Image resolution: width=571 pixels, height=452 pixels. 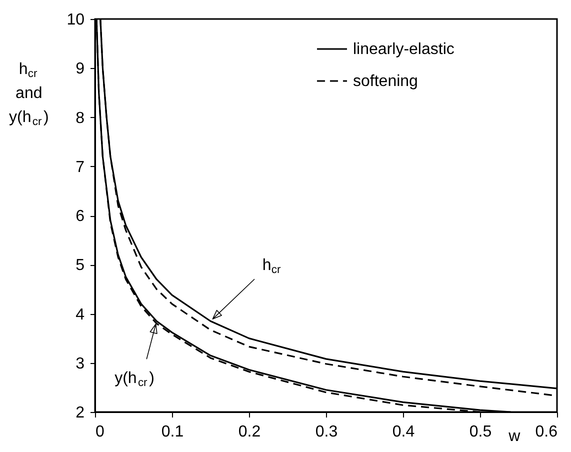 I want to click on y-tick-label: 10, so click(x=75, y=20).